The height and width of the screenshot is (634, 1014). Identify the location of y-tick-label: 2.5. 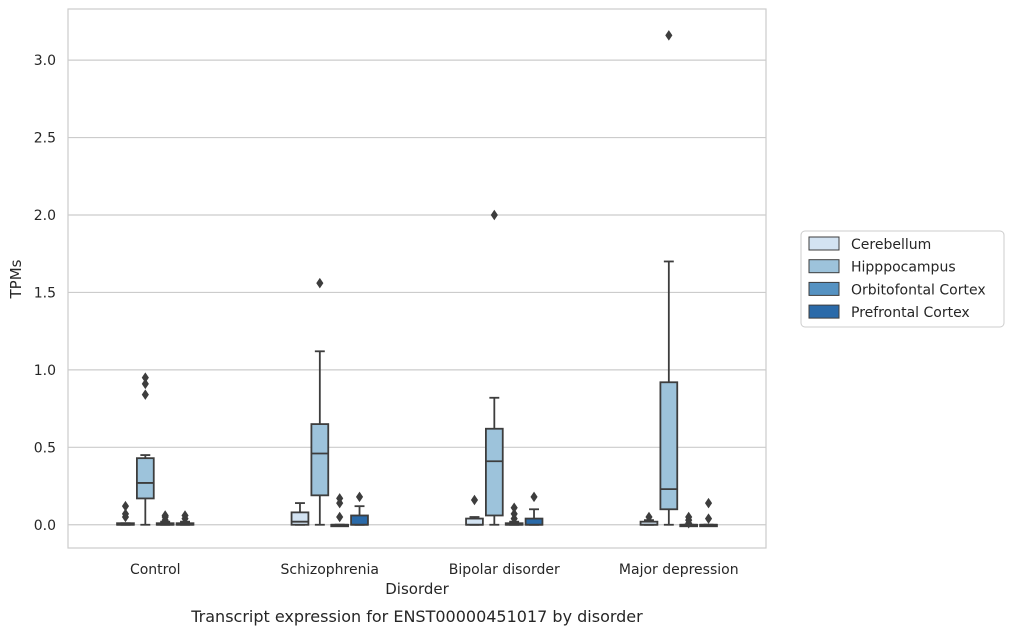
(45, 139).